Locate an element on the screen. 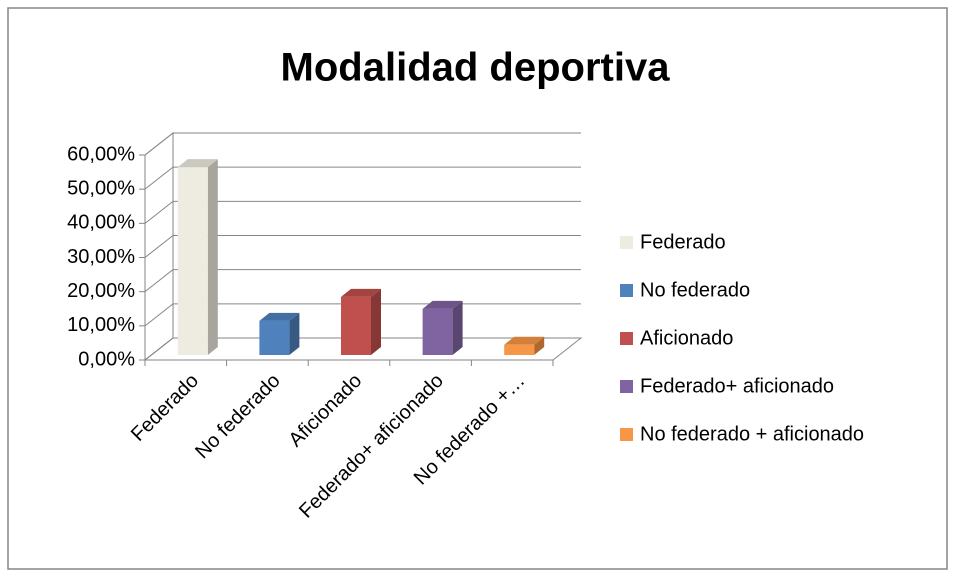  y-tick-label: 50,00% is located at coordinates (101, 188).